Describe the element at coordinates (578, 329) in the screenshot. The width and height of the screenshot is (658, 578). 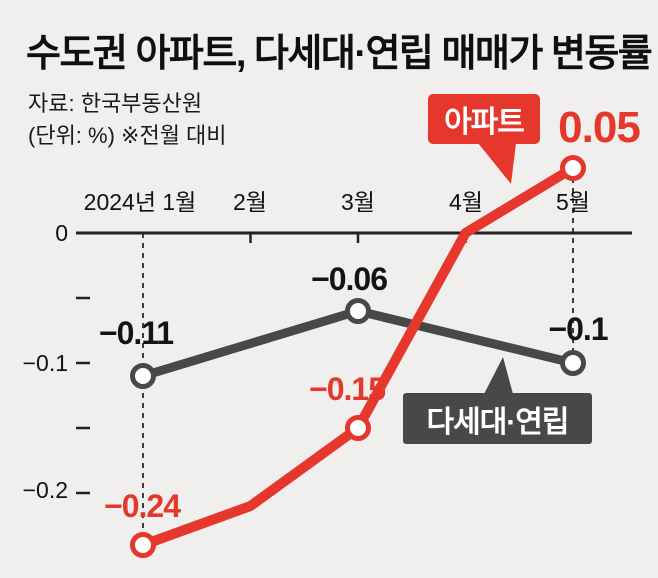
I see `villa-value-label-may: −0.1` at that location.